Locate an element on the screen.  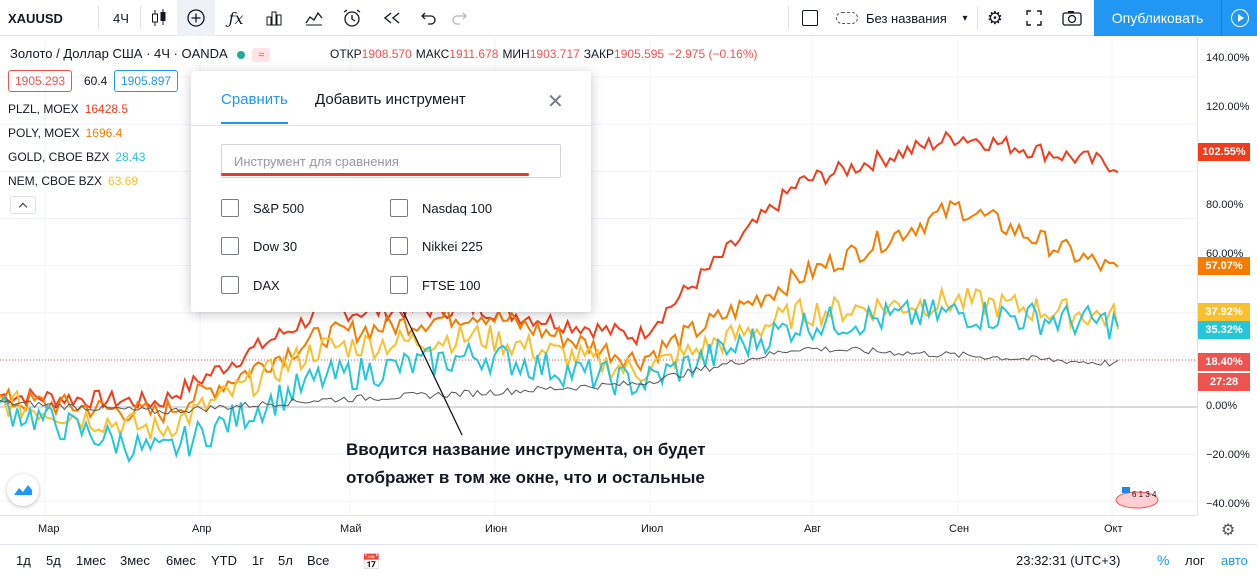
range-button: YTD is located at coordinates (224, 560).